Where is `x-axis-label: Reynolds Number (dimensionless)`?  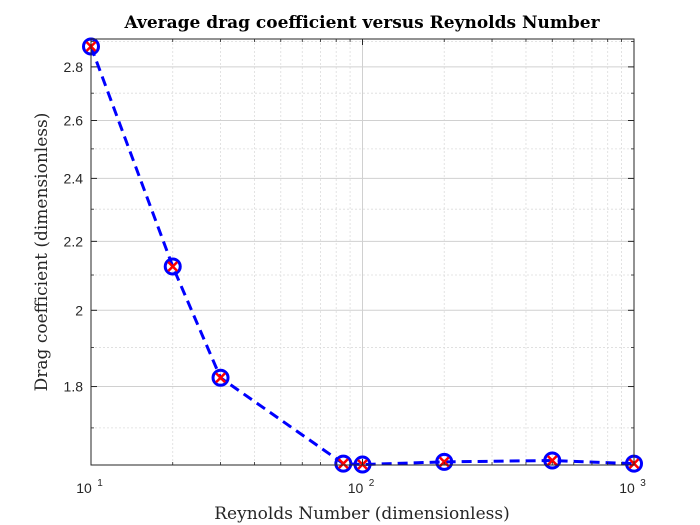 x-axis-label: Reynolds Number (dimensionless) is located at coordinates (362, 514).